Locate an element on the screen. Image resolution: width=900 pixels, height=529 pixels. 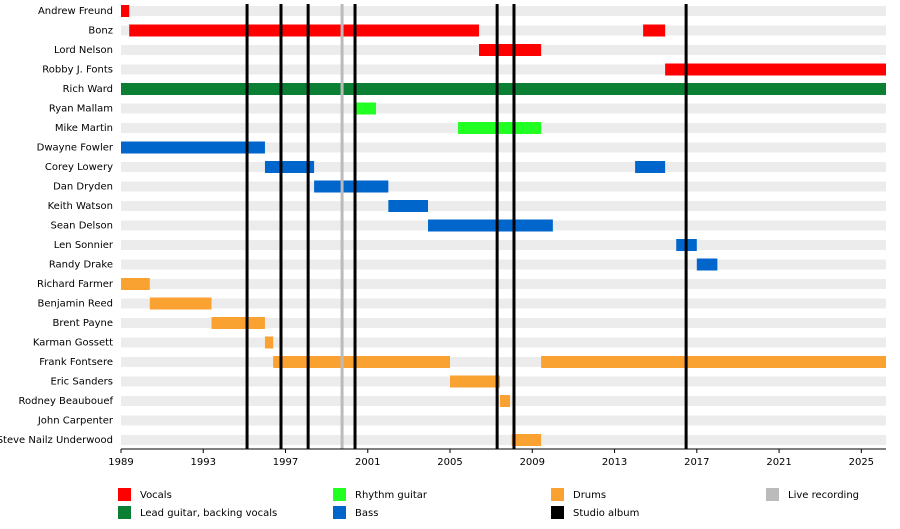
member-label: John Carpenter is located at coordinates (75, 421).